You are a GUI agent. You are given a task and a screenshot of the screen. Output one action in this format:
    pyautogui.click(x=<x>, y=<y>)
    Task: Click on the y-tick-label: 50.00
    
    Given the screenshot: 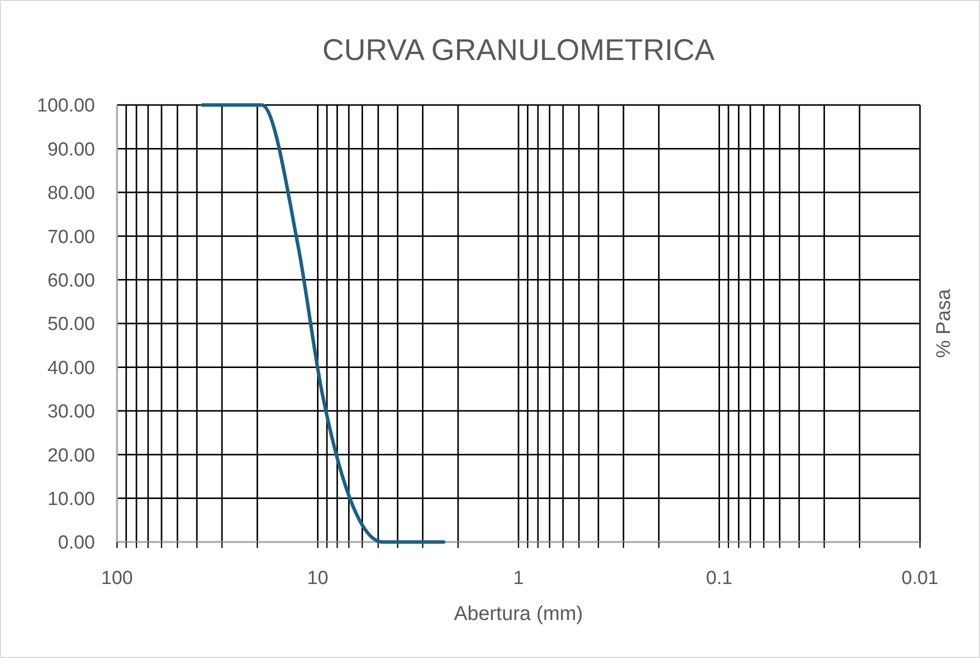 What is the action you would take?
    pyautogui.click(x=71, y=325)
    